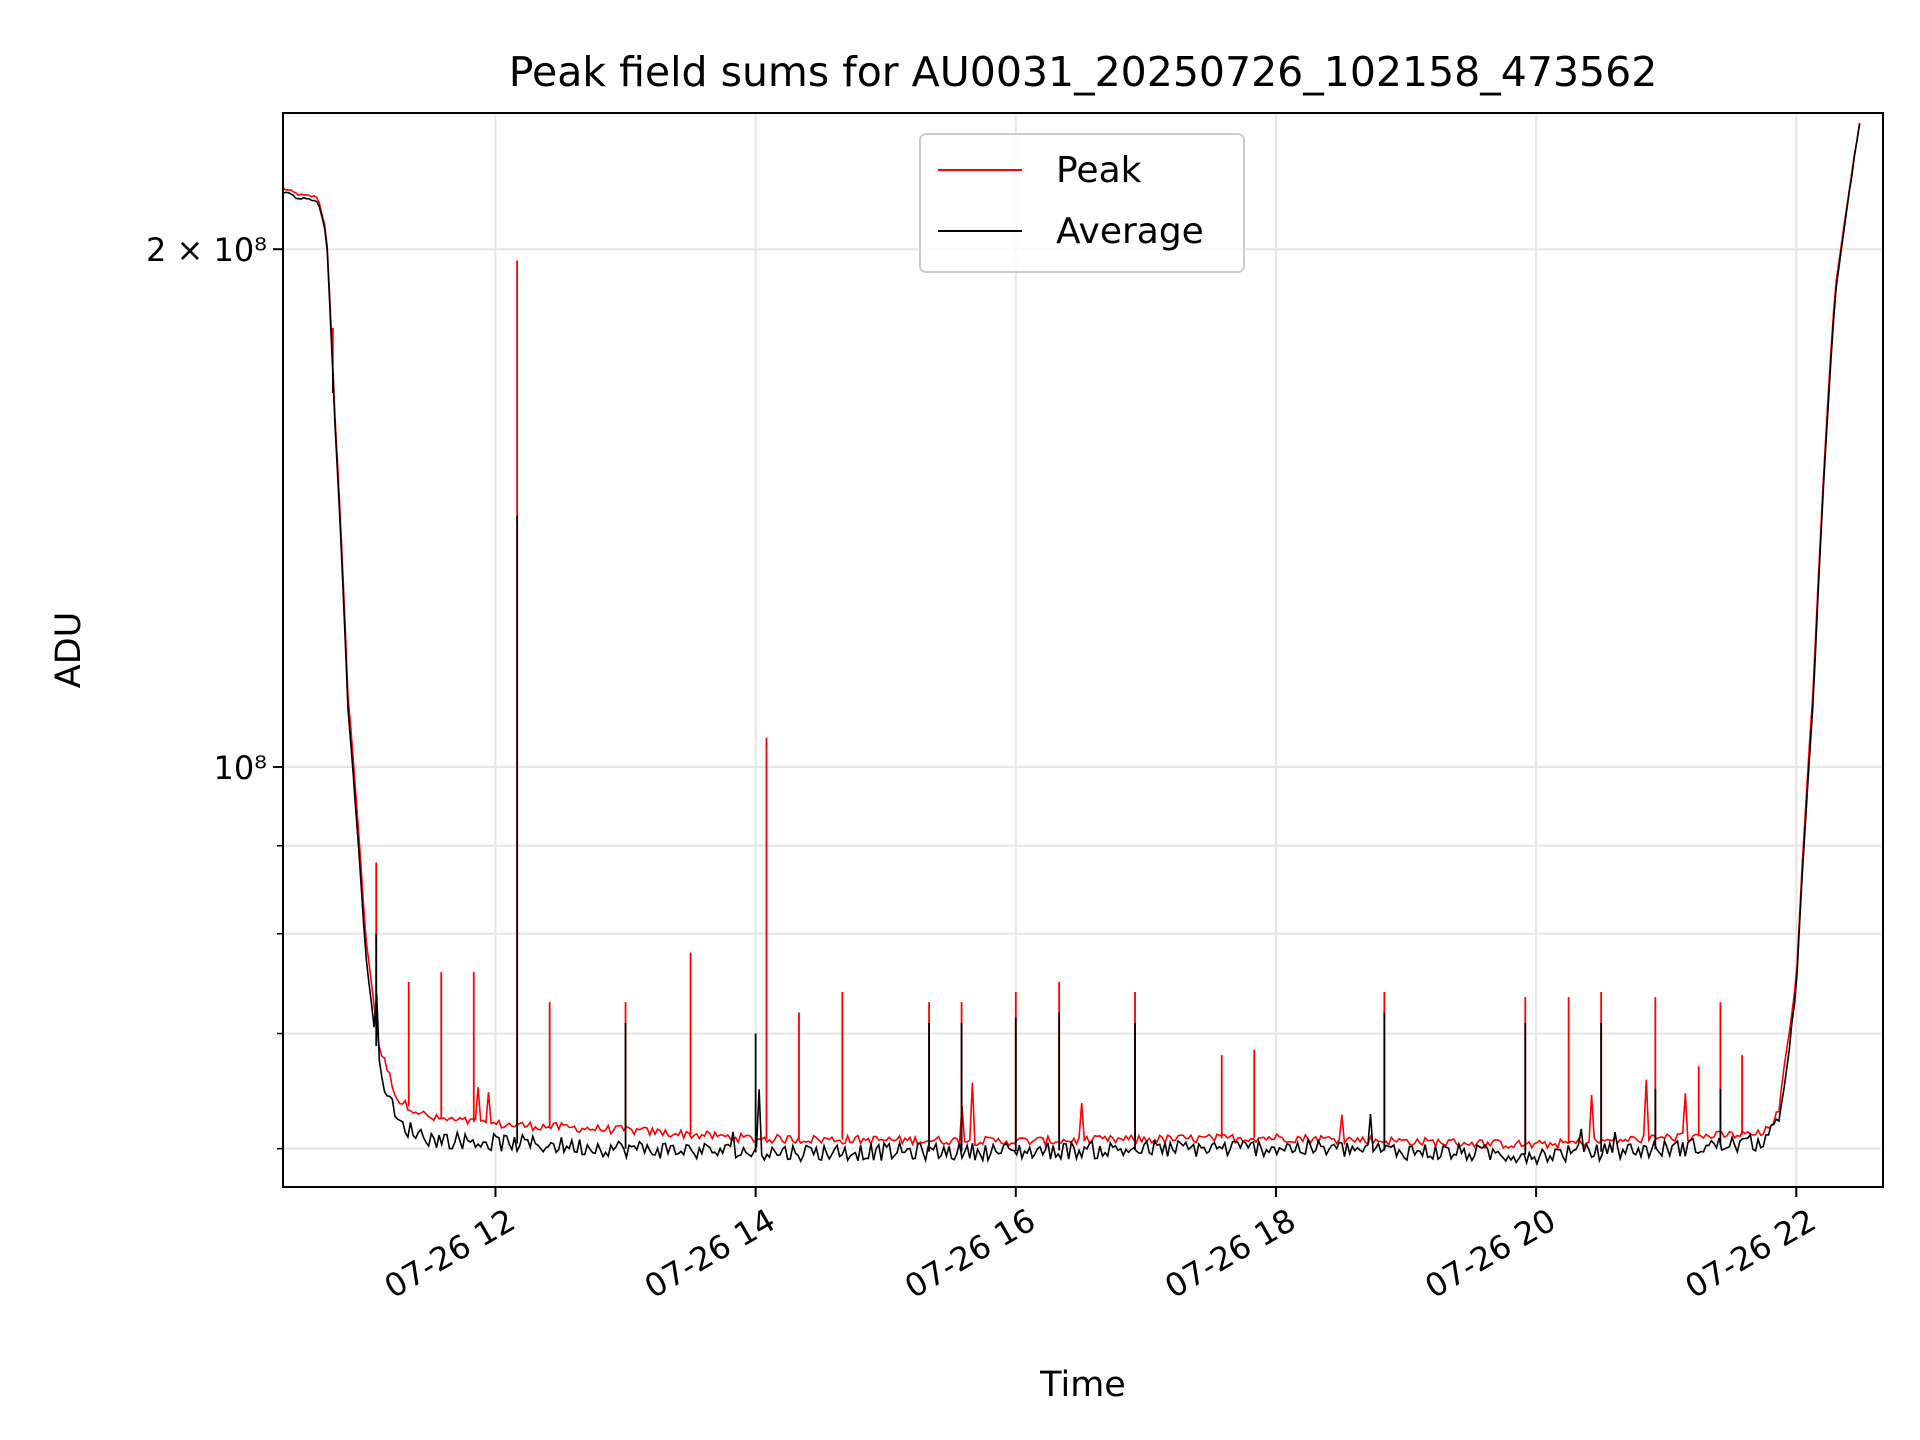  I want to click on legend-label-average: Average, so click(1130, 231).